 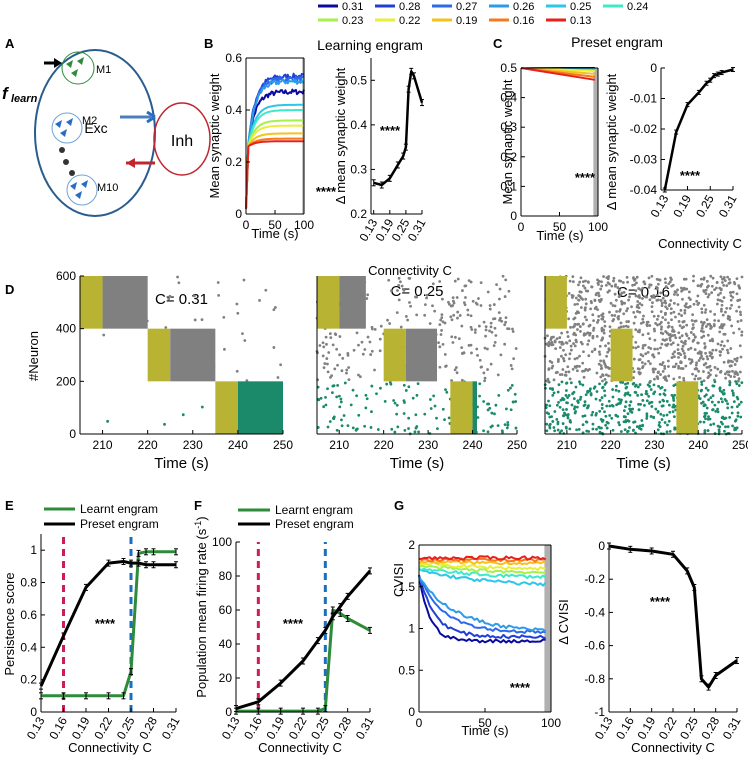 What do you see at coordinates (226, 407) in the screenshot?
I see `D-cue-block` at bounding box center [226, 407].